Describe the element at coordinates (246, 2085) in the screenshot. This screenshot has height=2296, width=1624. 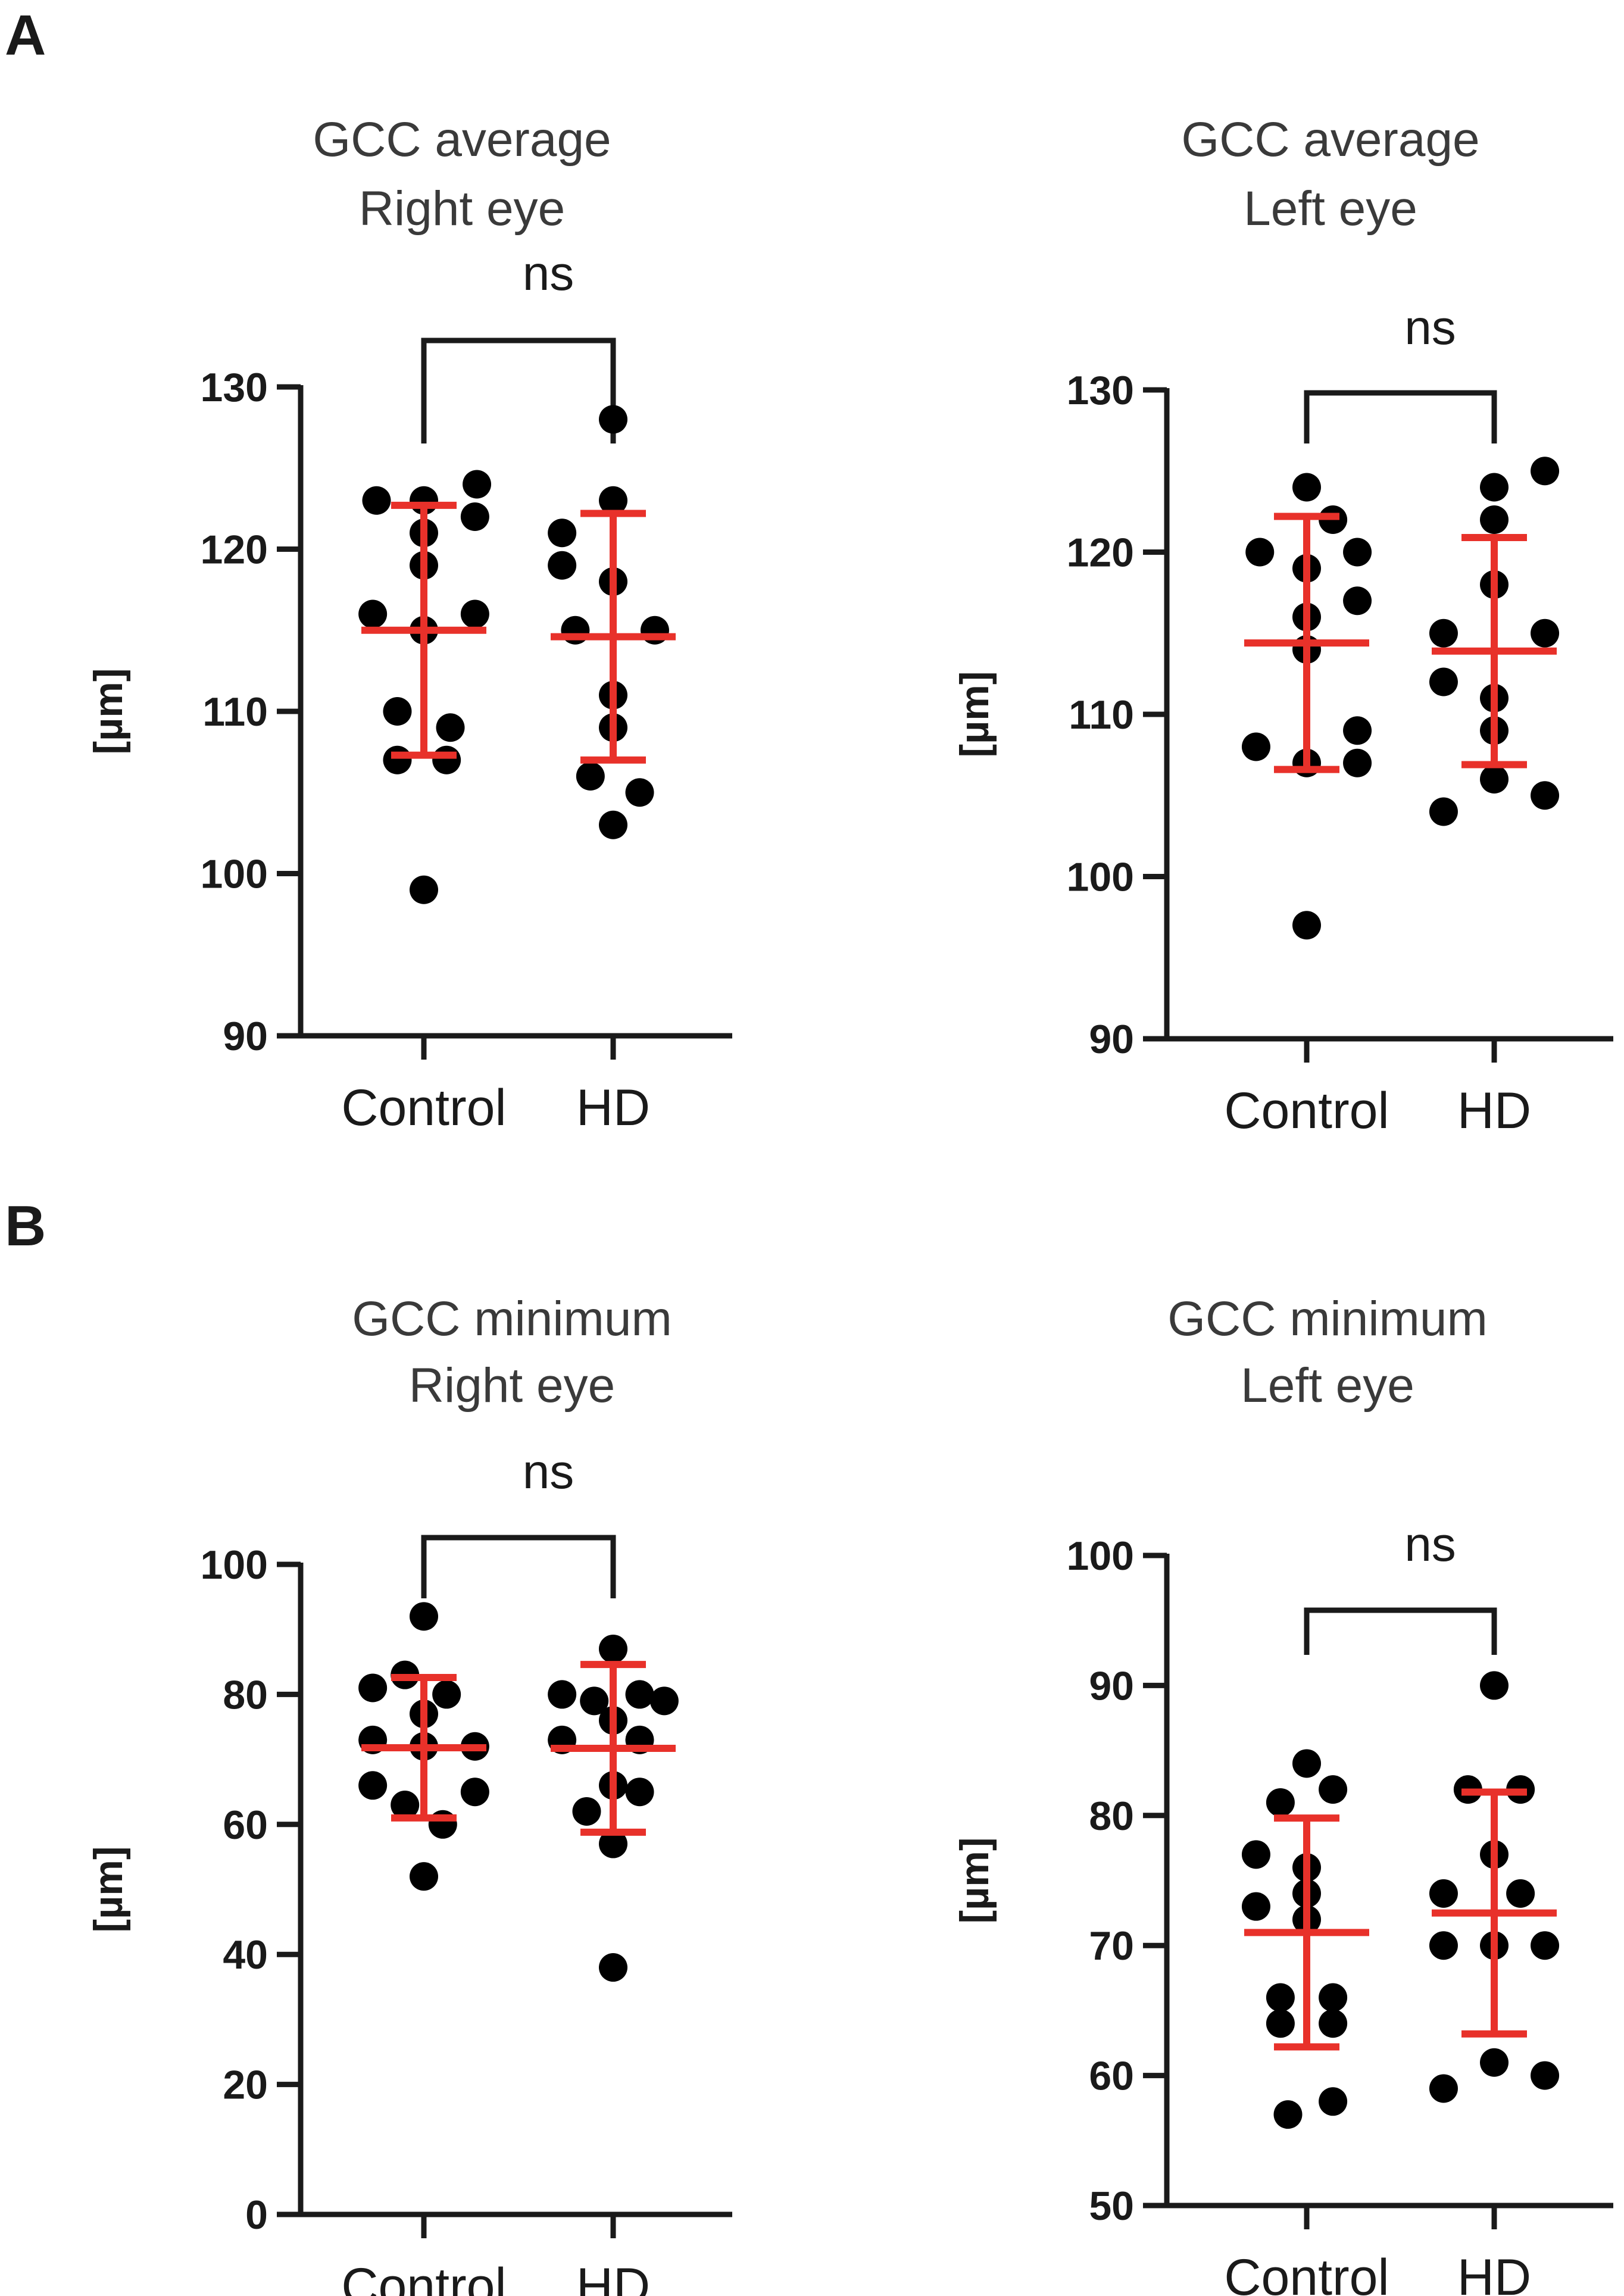
I see `y-tick-label: 20` at that location.